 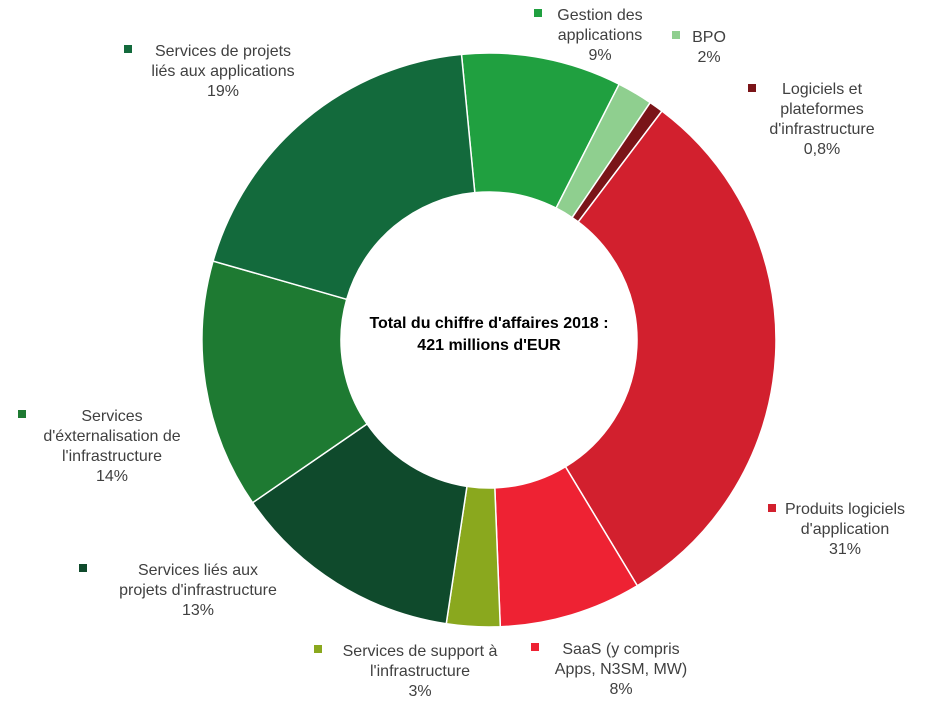 I want to click on category-label: Gestion des, so click(x=599, y=15).